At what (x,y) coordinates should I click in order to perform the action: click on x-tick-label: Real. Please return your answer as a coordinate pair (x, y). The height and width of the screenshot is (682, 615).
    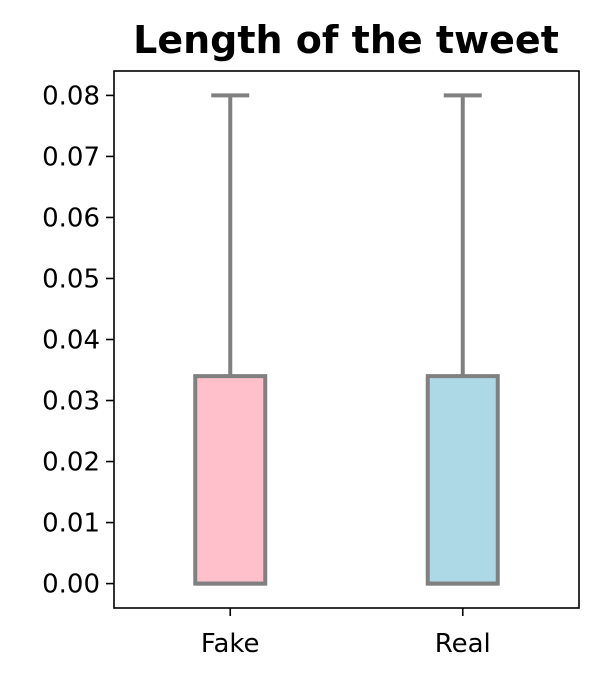
    Looking at the image, I should click on (463, 644).